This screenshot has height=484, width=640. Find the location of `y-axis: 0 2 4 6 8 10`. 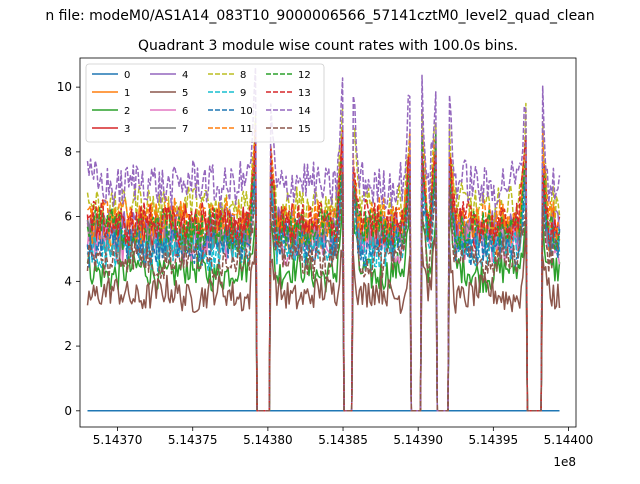

y-axis: 0 2 4 6 8 10 is located at coordinates (68, 249).